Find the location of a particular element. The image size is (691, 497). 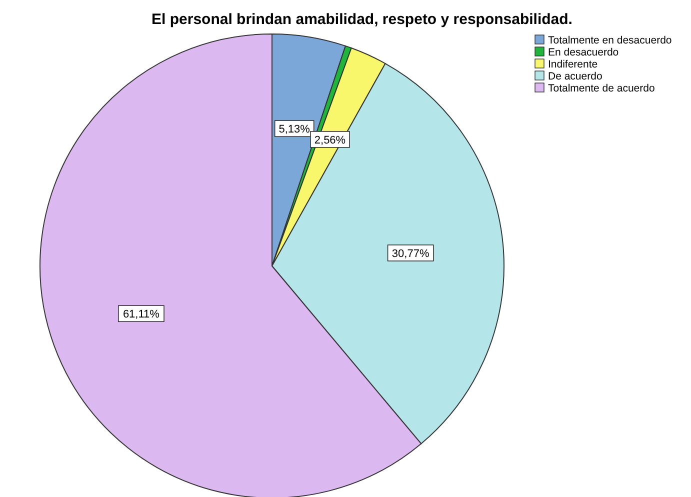

legend-label: Totalmente en desacuerdo is located at coordinates (610, 40).